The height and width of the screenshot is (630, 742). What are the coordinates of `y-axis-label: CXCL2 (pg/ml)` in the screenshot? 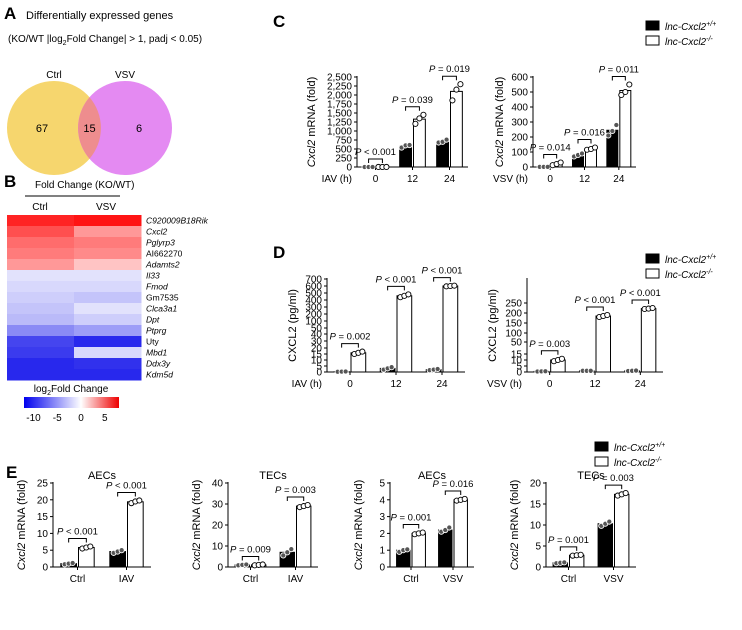 It's located at (493, 325).